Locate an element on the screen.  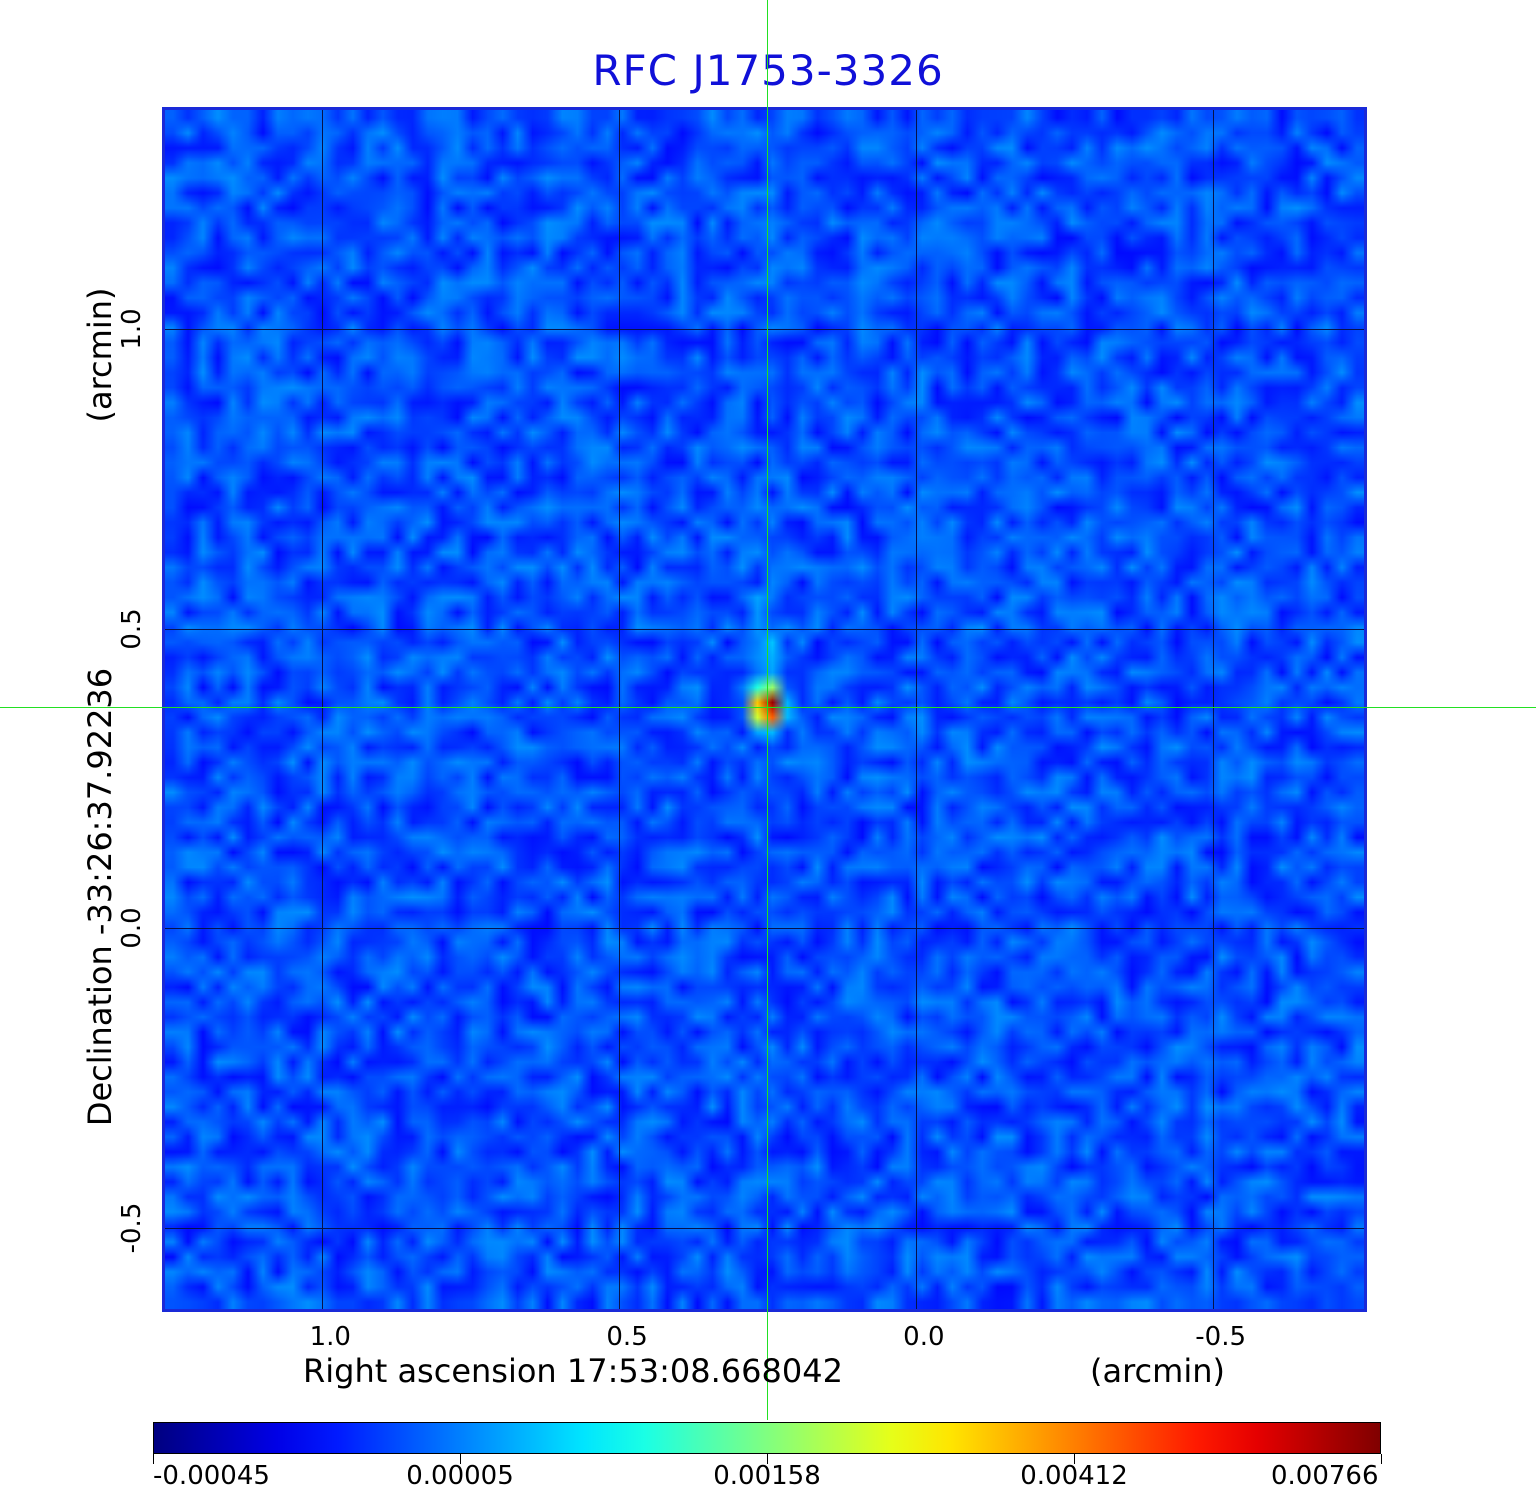
crosshair-horizontal is located at coordinates (768, 707).